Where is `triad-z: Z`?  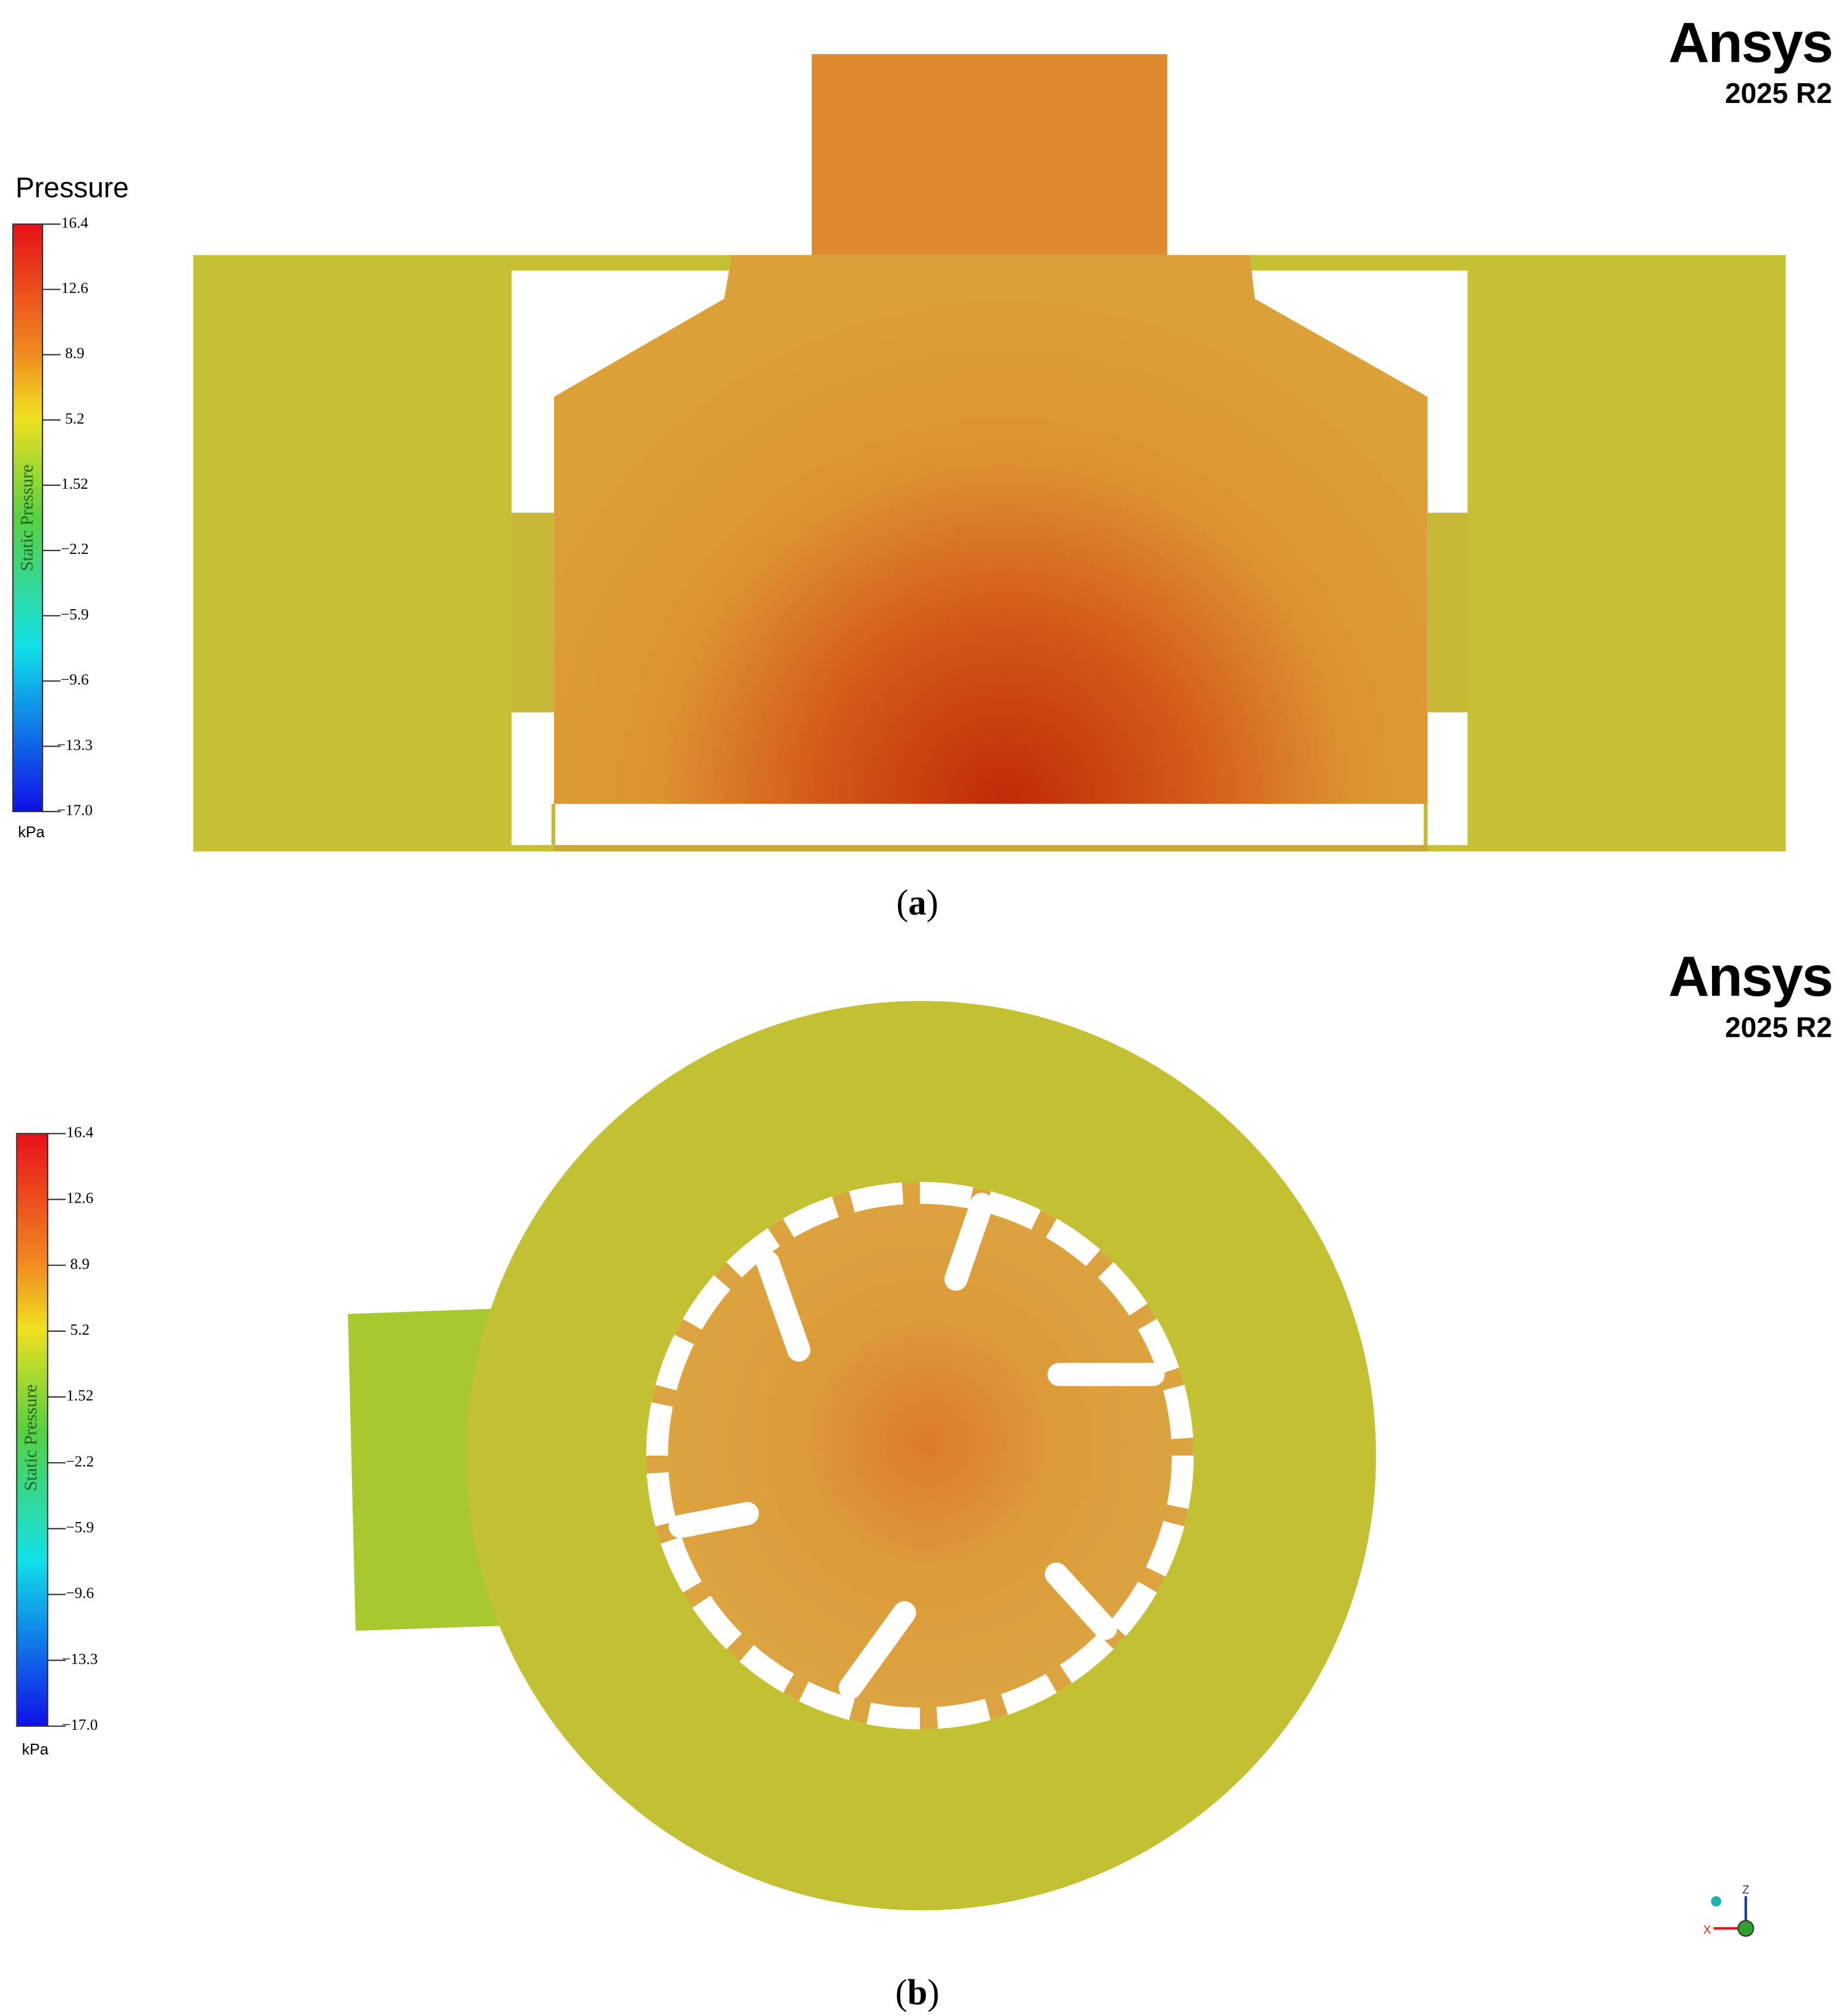 triad-z: Z is located at coordinates (1745, 1890).